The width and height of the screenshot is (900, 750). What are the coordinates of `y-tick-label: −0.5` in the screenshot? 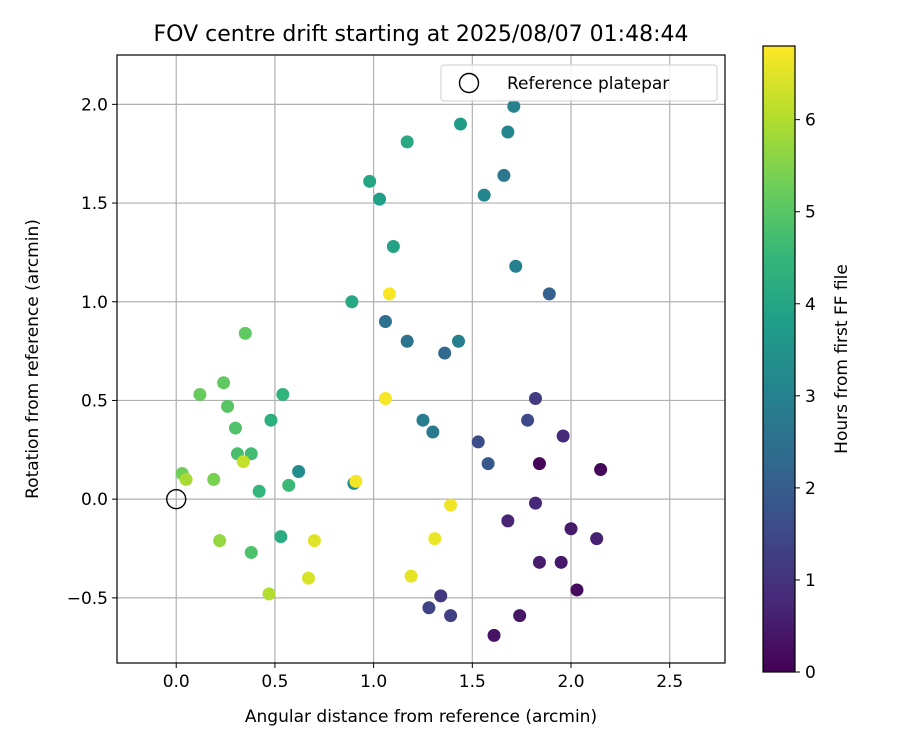 It's located at (87, 599).